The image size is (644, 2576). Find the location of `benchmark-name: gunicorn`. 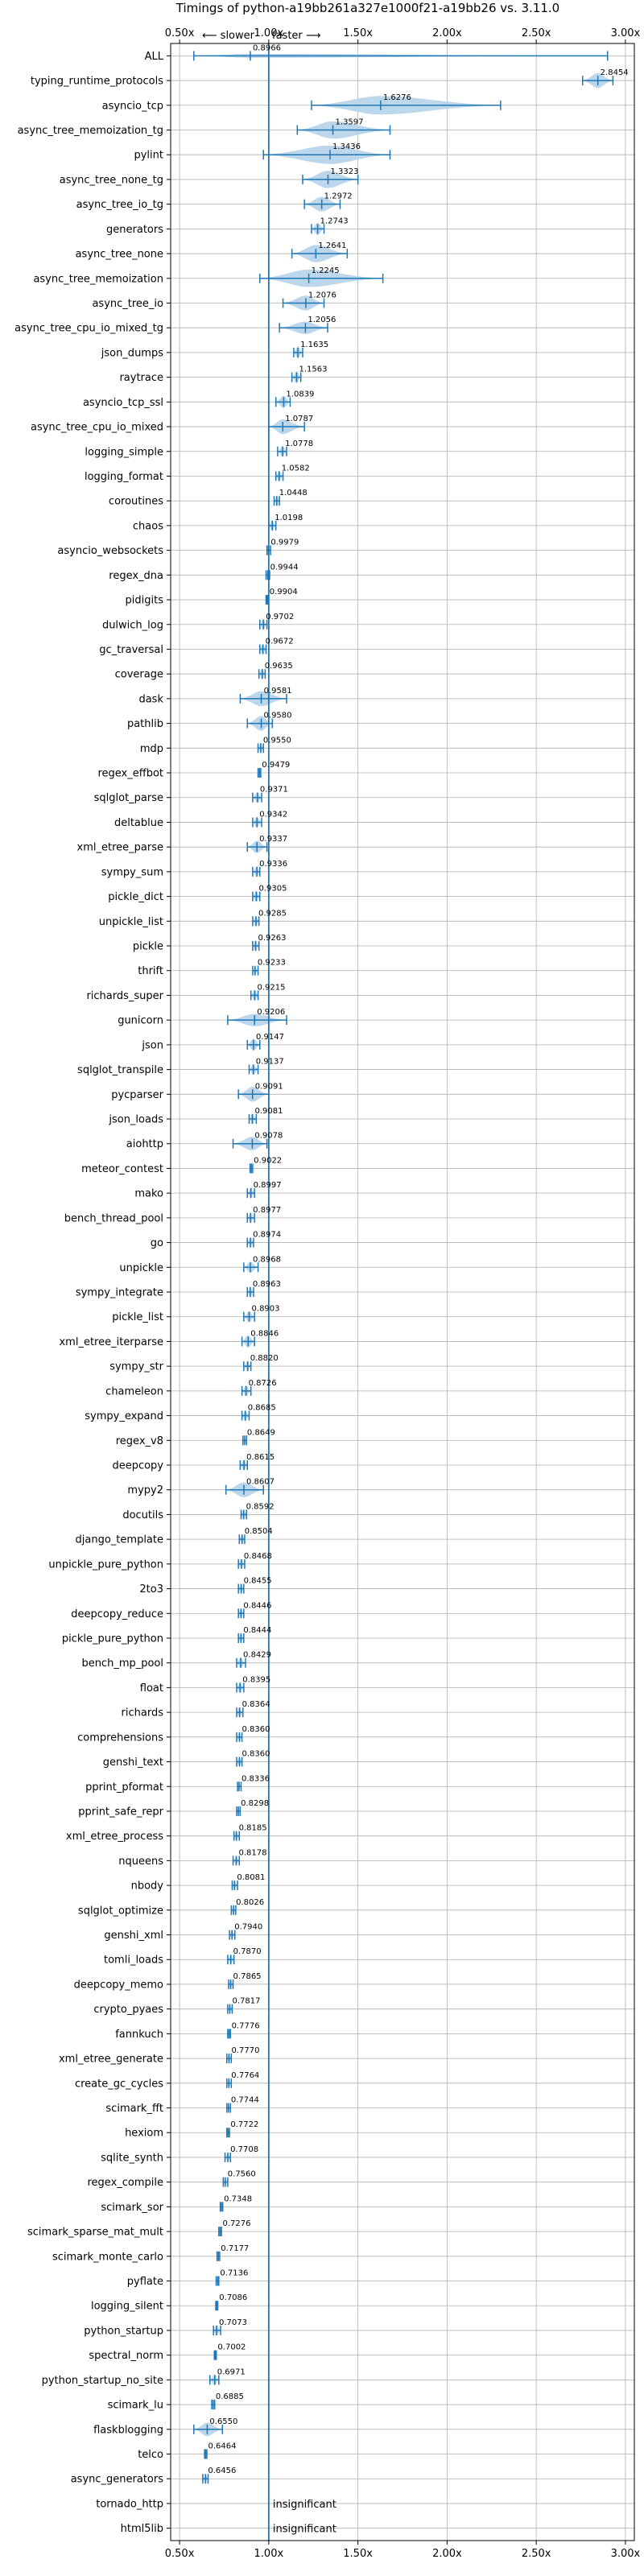

benchmark-name: gunicorn is located at coordinates (140, 1021).